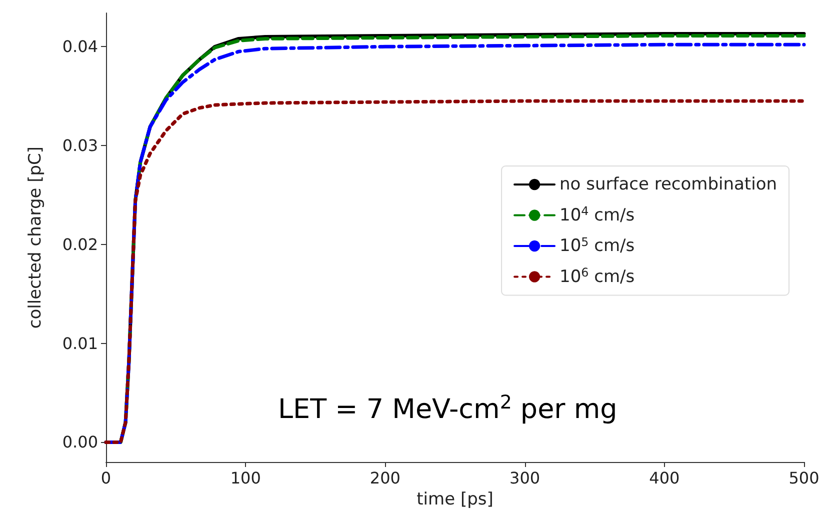 The image size is (837, 531). What do you see at coordinates (525, 478) in the screenshot?
I see `x-tick-label: 300` at bounding box center [525, 478].